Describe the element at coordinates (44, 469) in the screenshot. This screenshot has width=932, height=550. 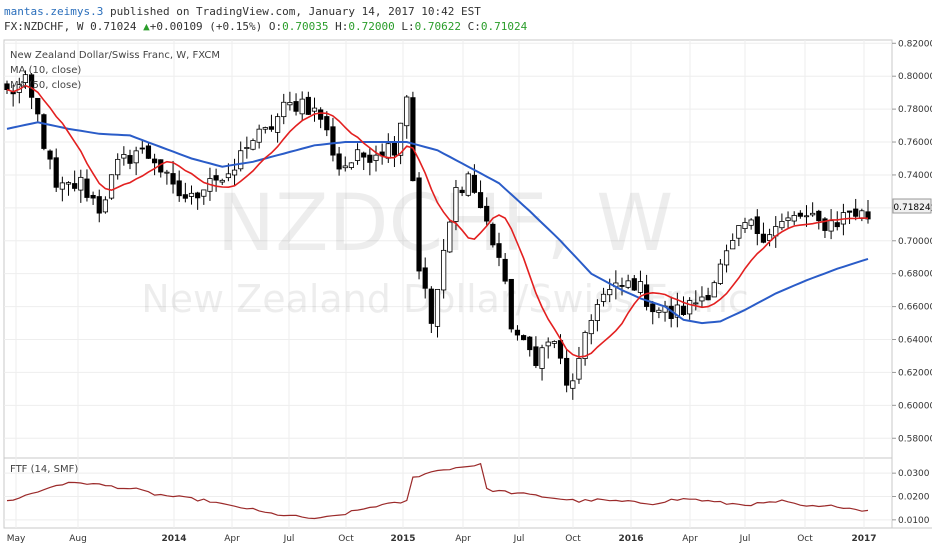
I see `indicator-legend: FTF (14, SMF)` at that location.